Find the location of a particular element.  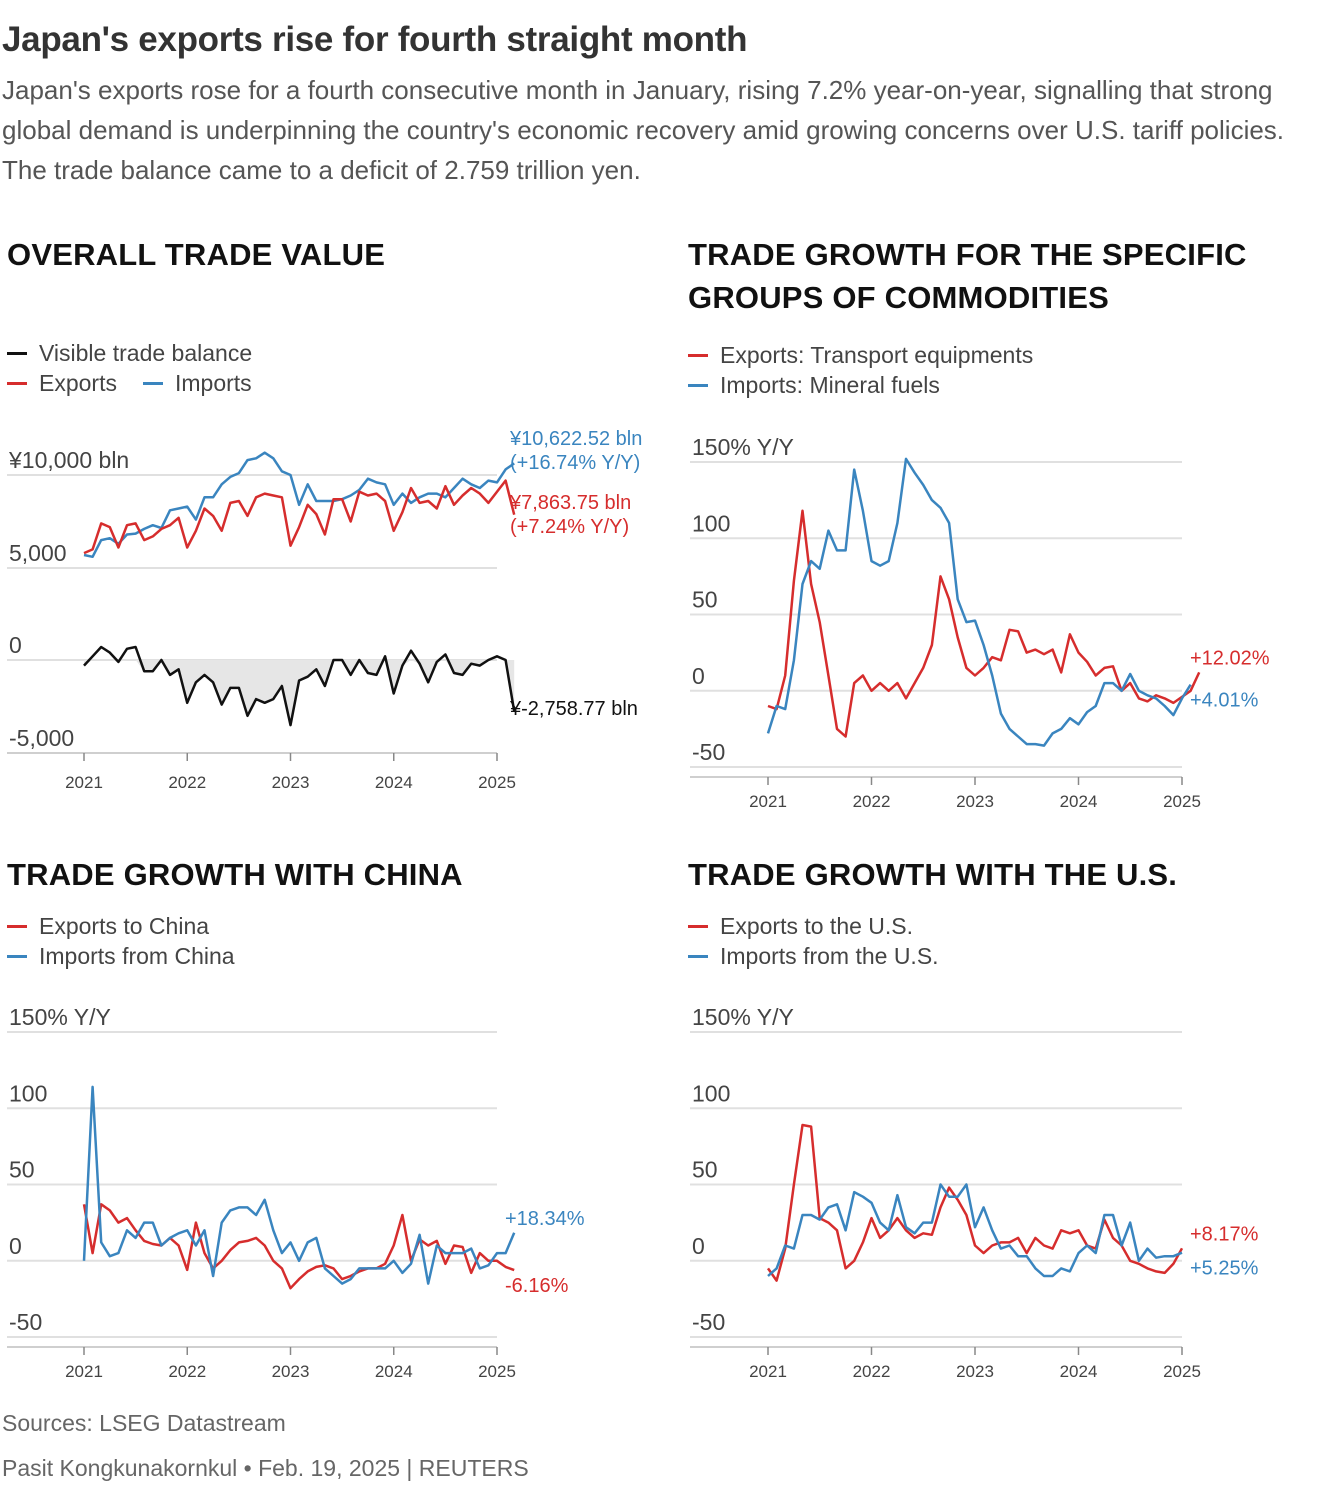

legend-label-imports: Imports is located at coordinates (213, 383).